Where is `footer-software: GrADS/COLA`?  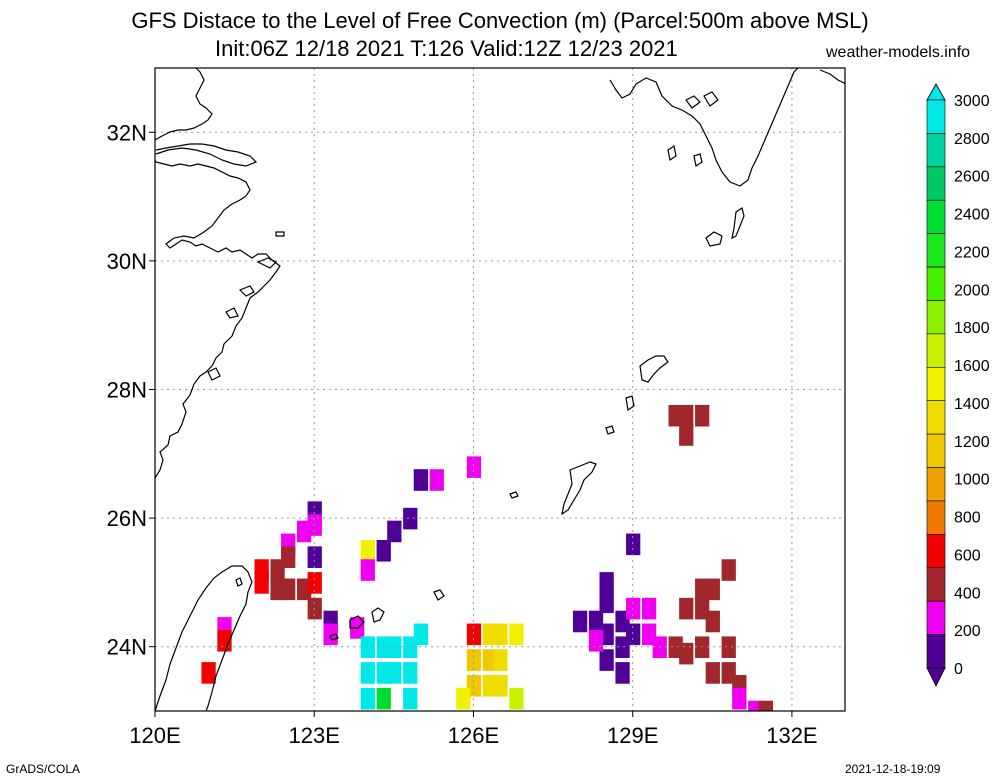
footer-software: GrADS/COLA is located at coordinates (43, 769).